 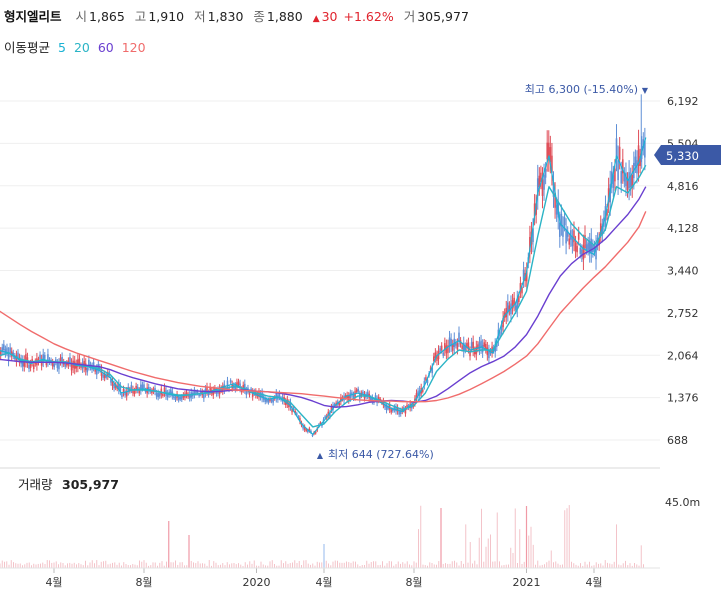 What do you see at coordinates (105, 47) in the screenshot?
I see `ma-60-label: 60` at bounding box center [105, 47].